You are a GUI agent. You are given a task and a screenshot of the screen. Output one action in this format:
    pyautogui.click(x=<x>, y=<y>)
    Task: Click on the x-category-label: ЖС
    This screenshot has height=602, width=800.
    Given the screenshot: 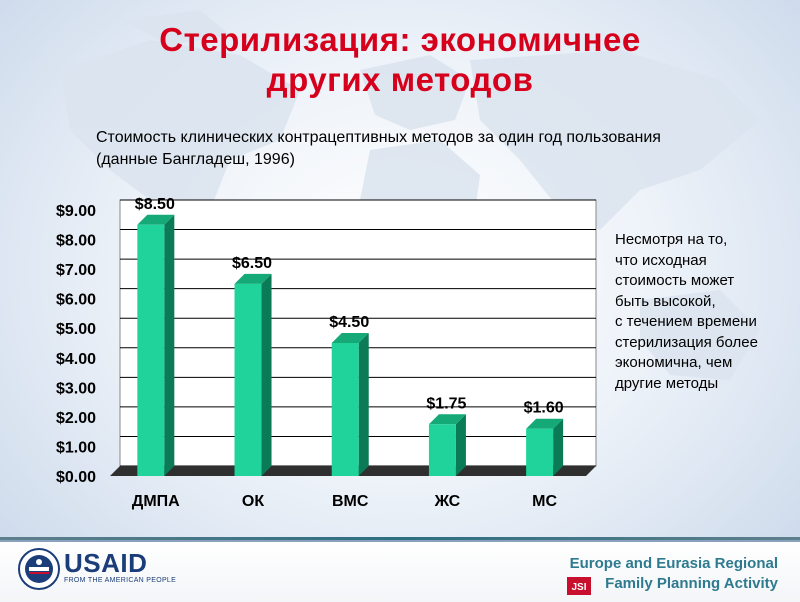 What is the action you would take?
    pyautogui.click(x=447, y=501)
    